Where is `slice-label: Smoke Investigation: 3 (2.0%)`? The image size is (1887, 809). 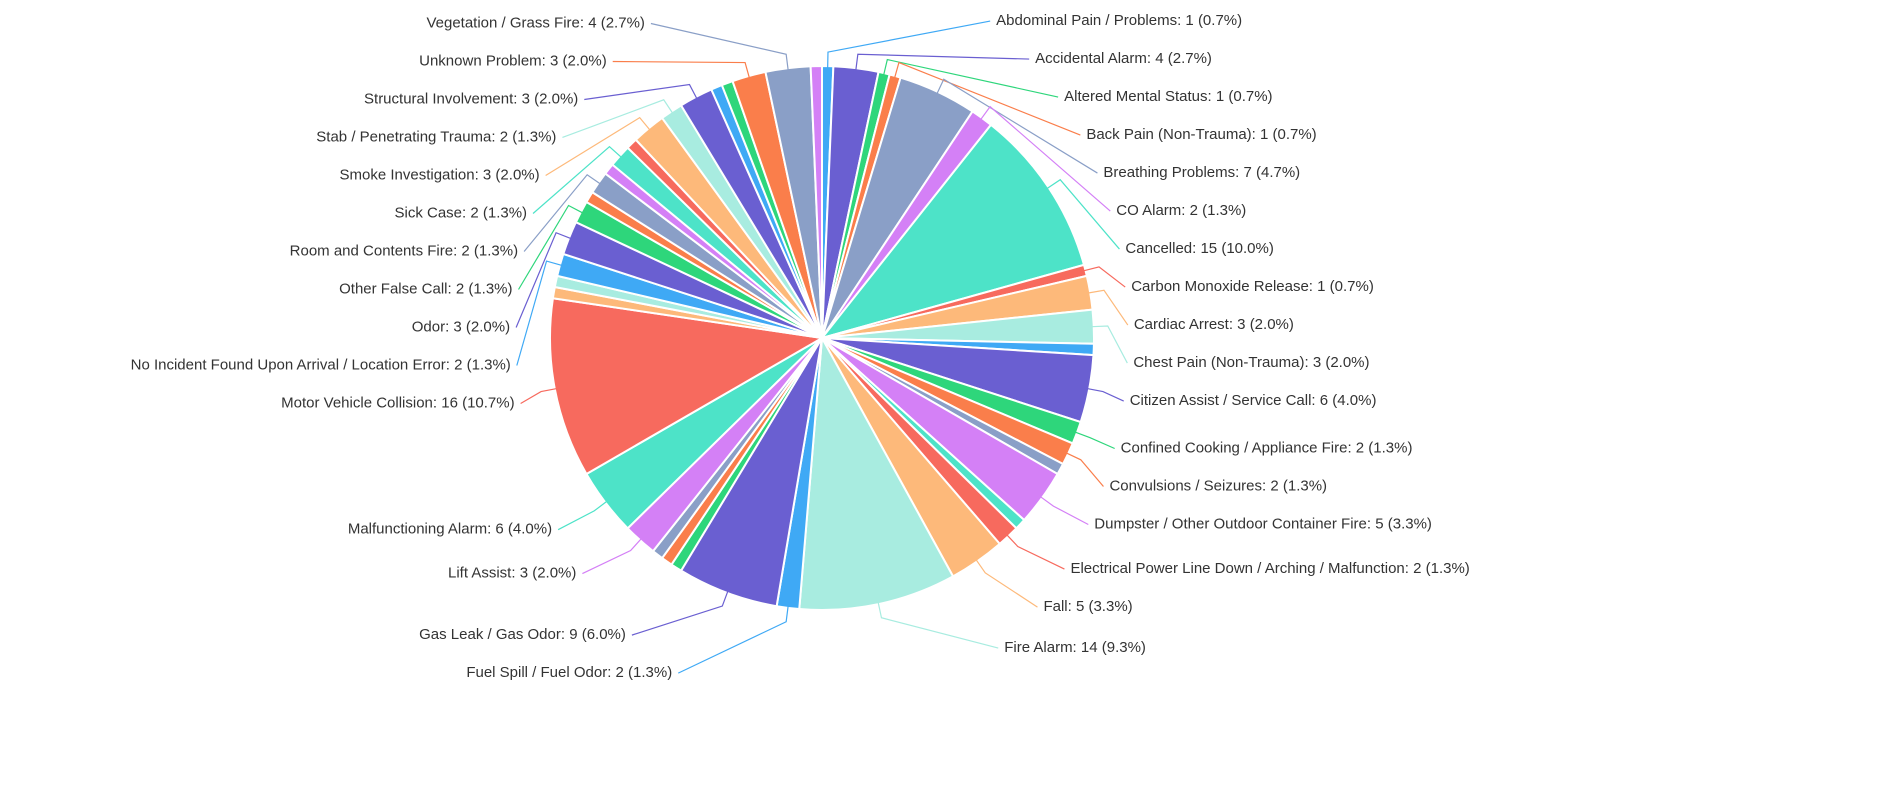
slice-label: Smoke Investigation: 3 (2.0%) is located at coordinates (440, 174).